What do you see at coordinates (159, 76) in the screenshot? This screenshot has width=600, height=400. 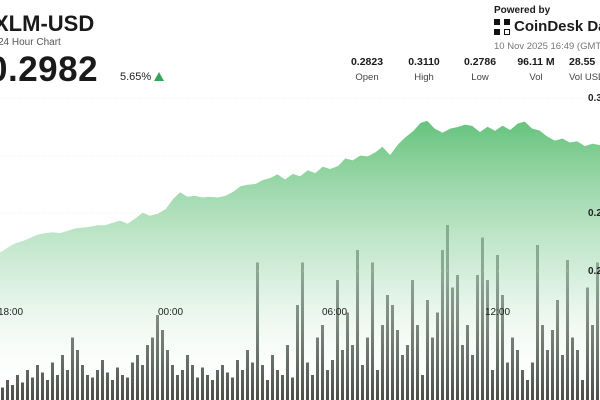 I see `up-arrow-icon` at bounding box center [159, 76].